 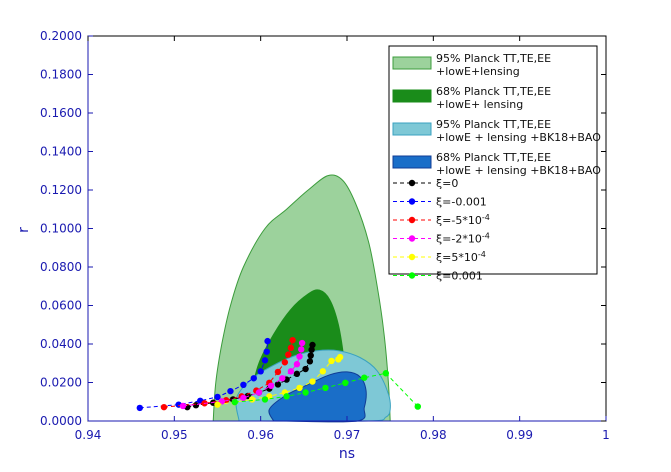 I want to click on legend-entry-series: ξ=-0.001, so click(x=440, y=202).